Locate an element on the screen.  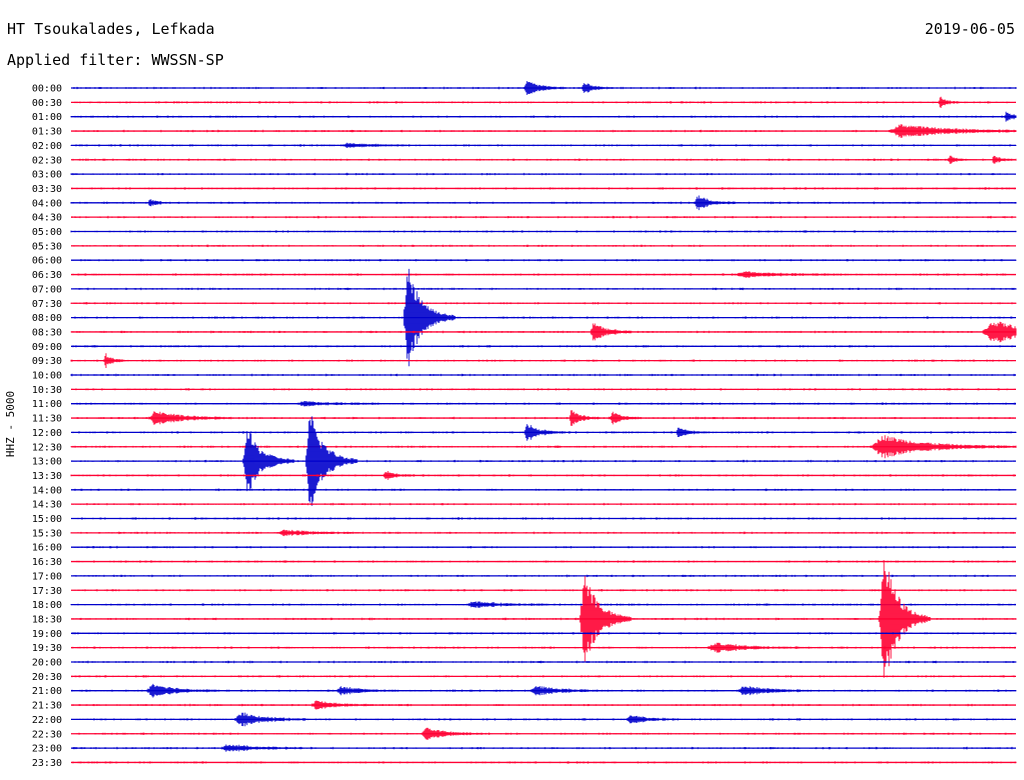
row-label: 16:30 is located at coordinates (47, 562).